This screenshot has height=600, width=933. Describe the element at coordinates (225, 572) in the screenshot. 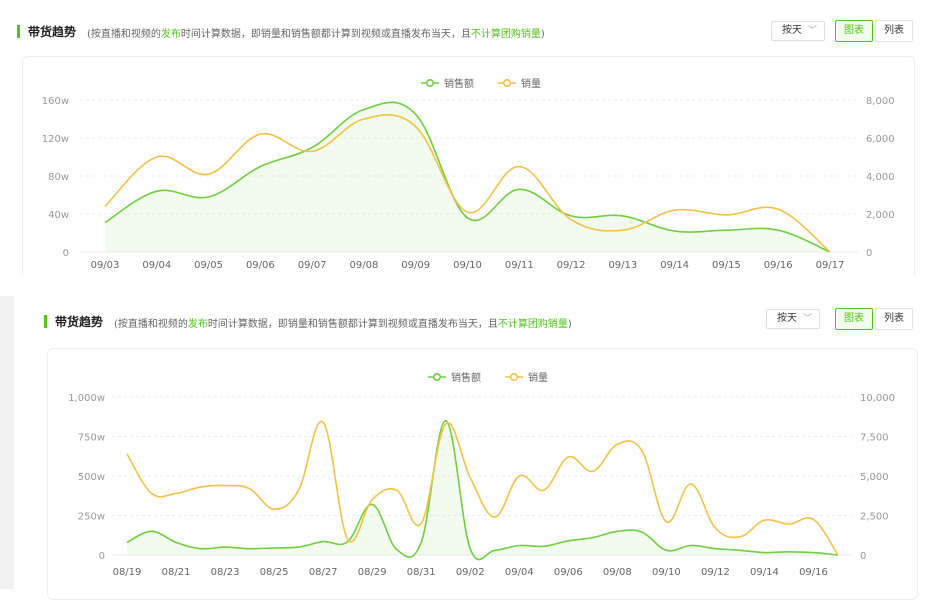

I see `x-tick-label: 08/23` at that location.